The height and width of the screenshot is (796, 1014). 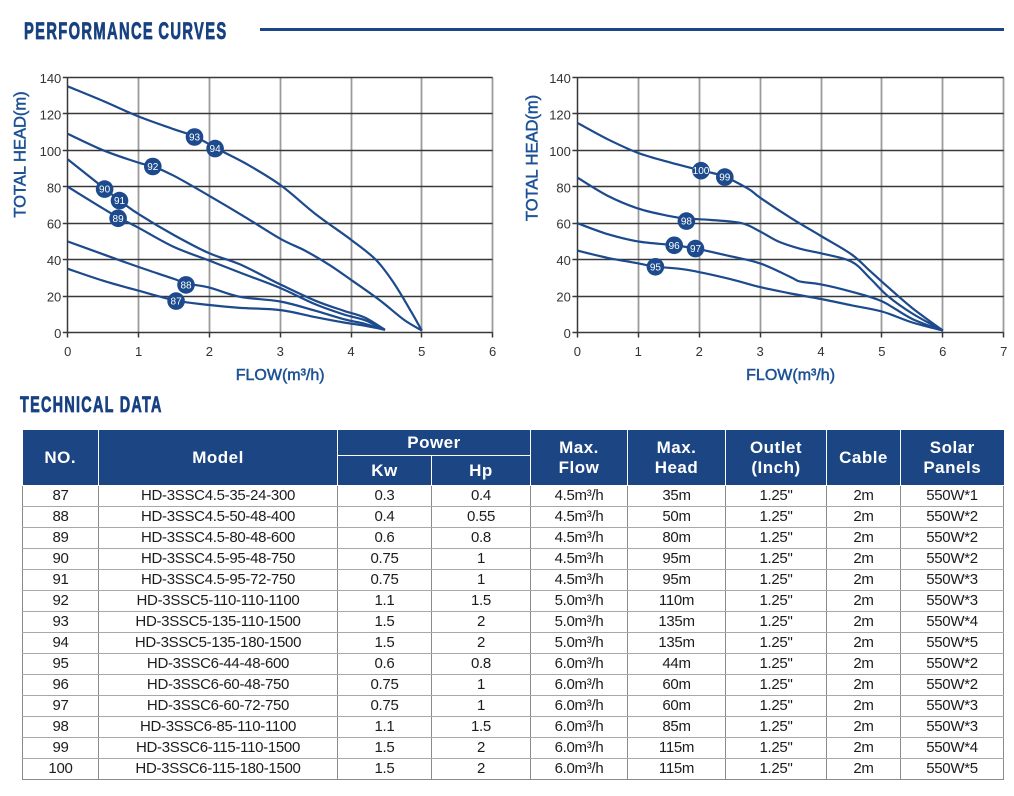 What do you see at coordinates (120, 201) in the screenshot?
I see `svg-text: 91` at bounding box center [120, 201].